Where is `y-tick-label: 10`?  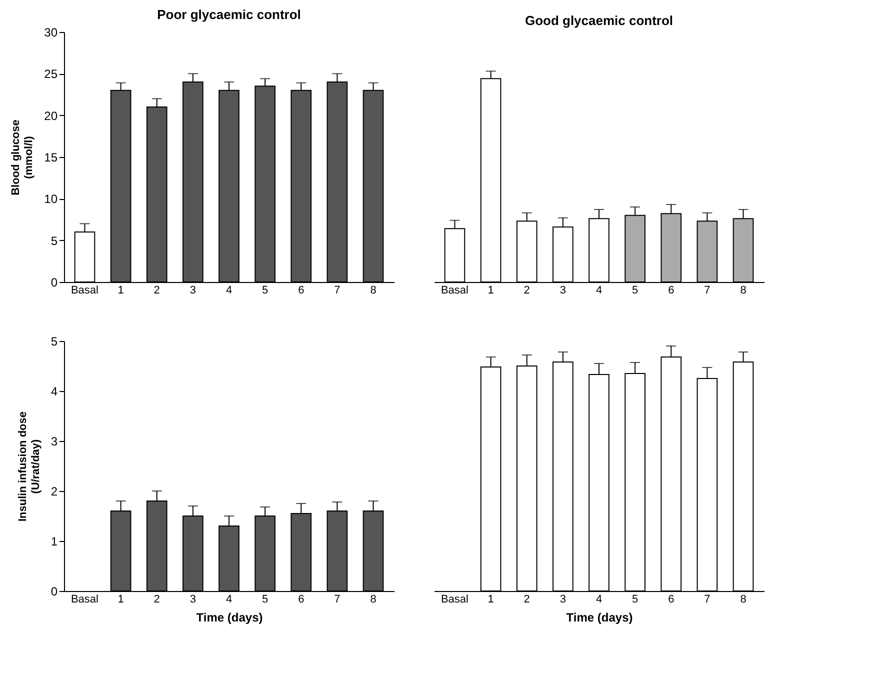 y-tick-label: 10 is located at coordinates (51, 199).